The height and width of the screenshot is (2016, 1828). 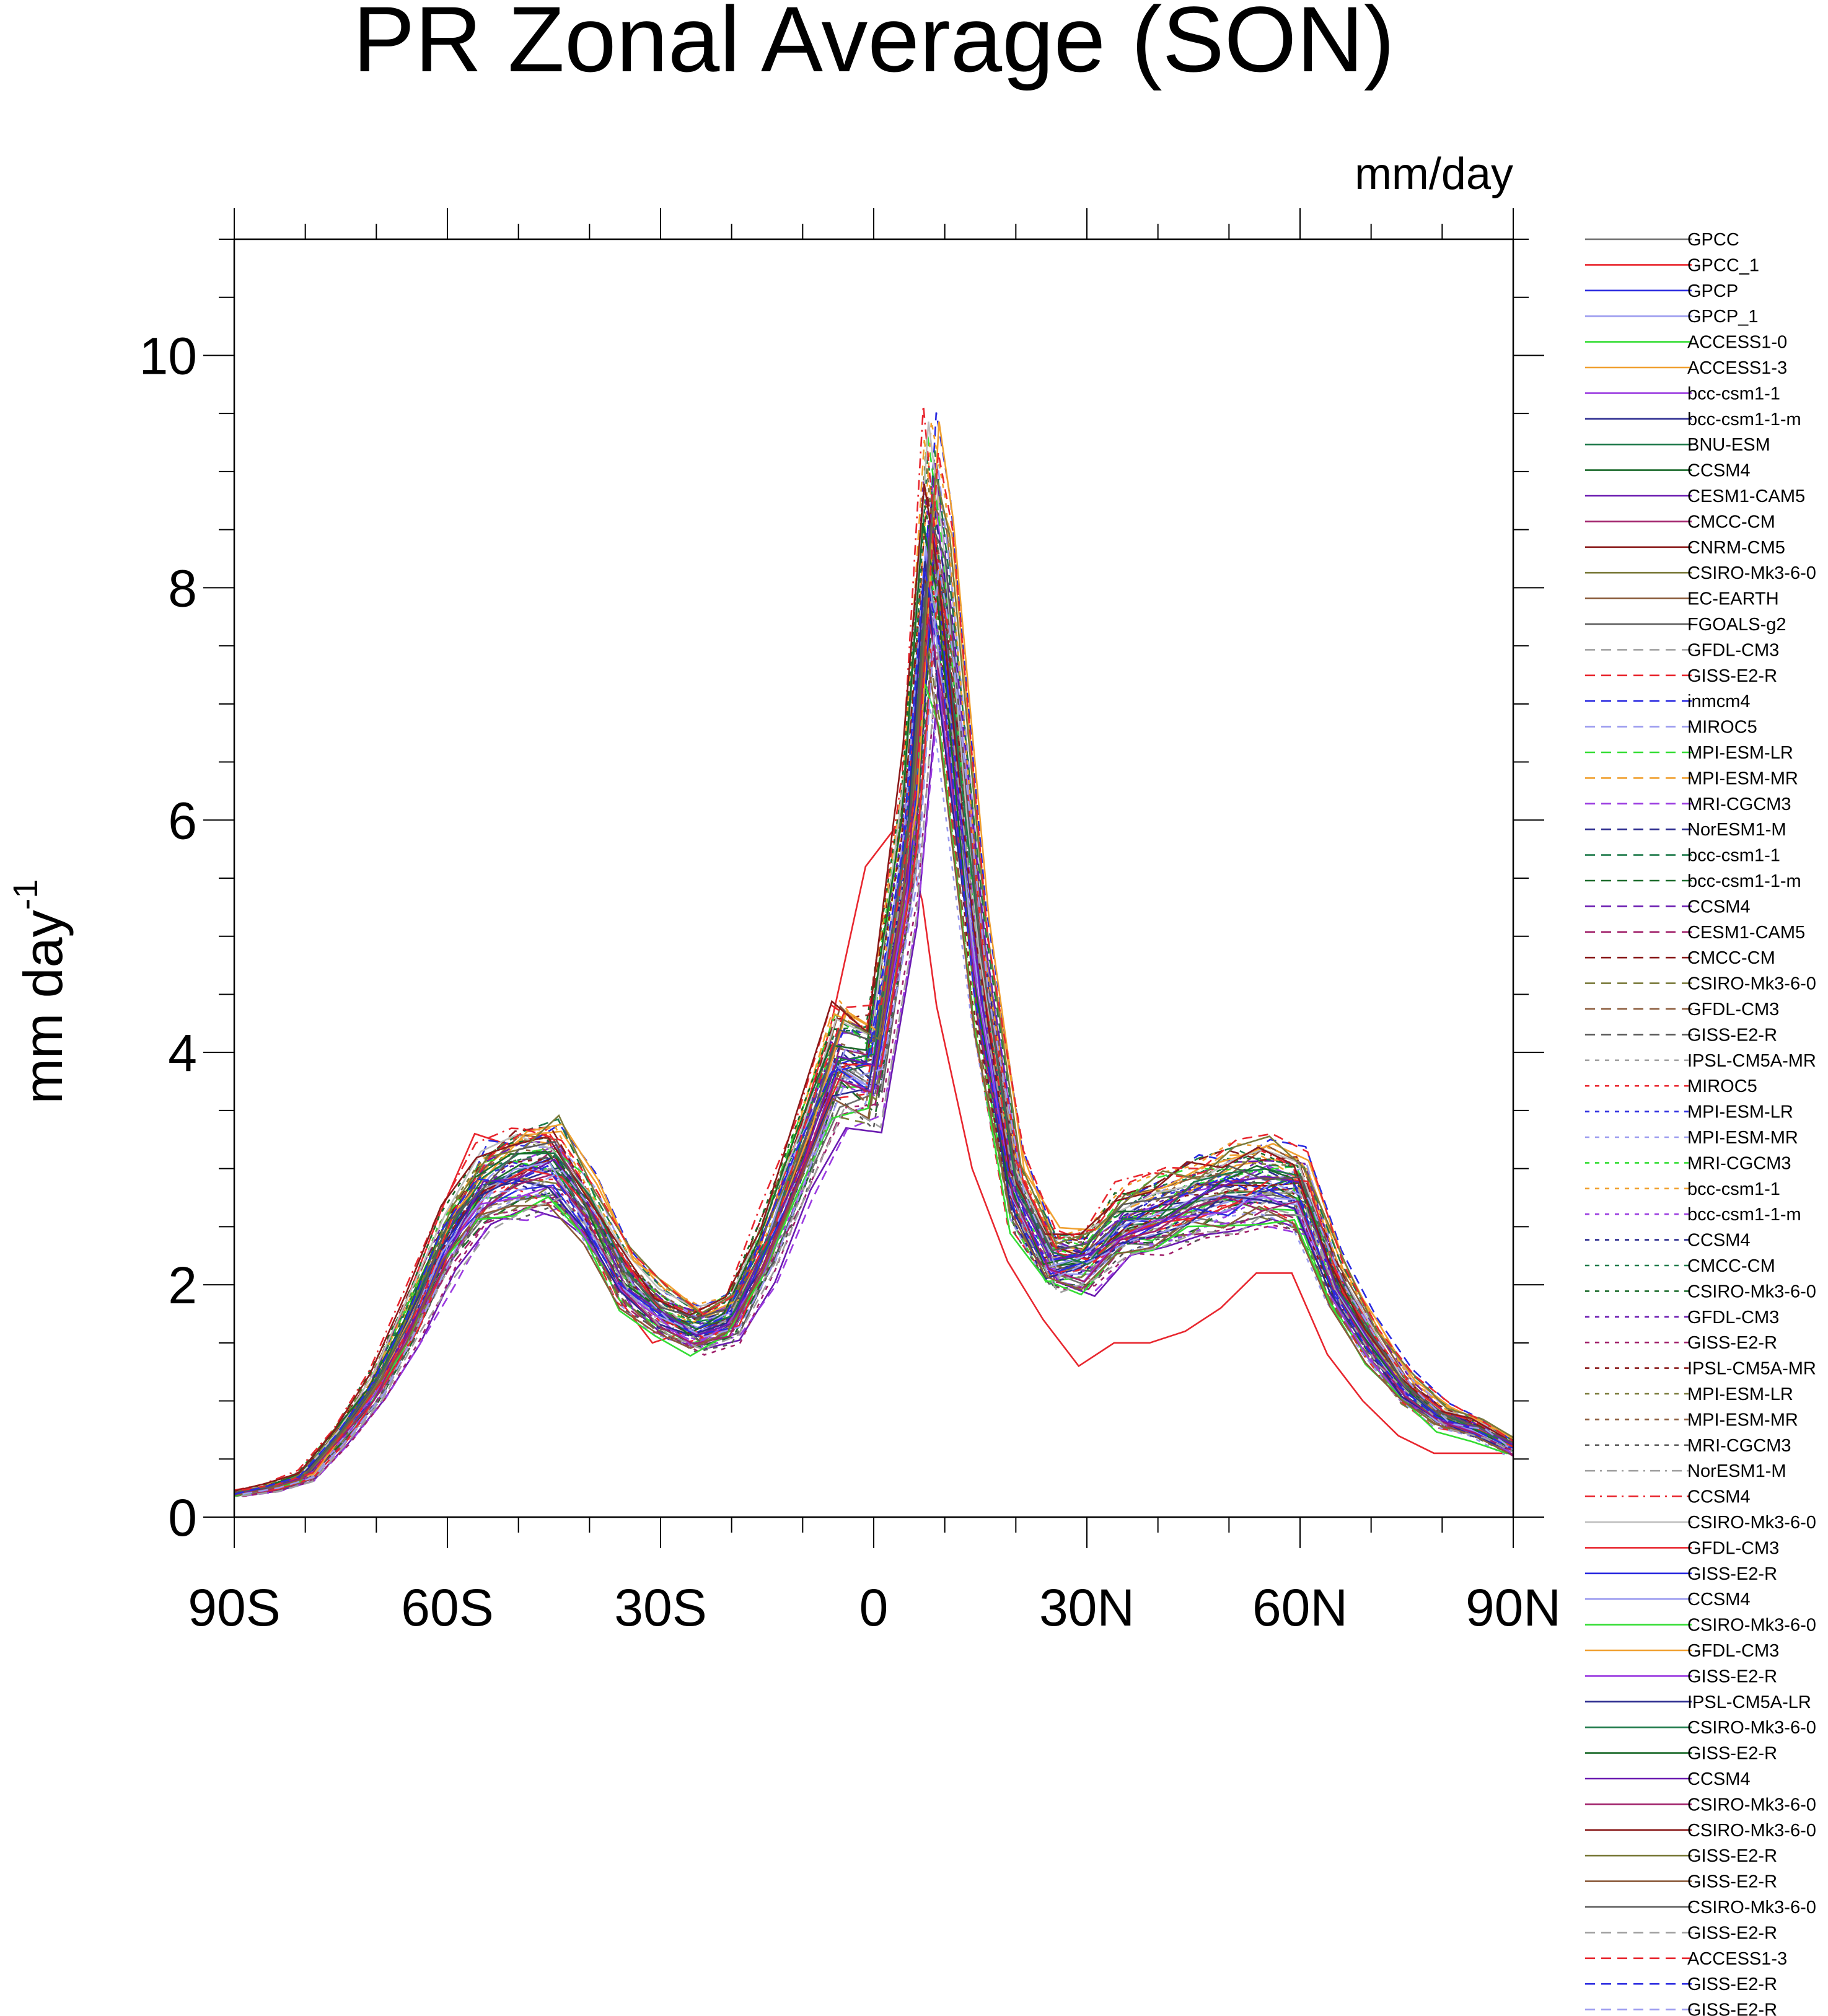 I want to click on legend-label: inmcm4, so click(x=1719, y=701).